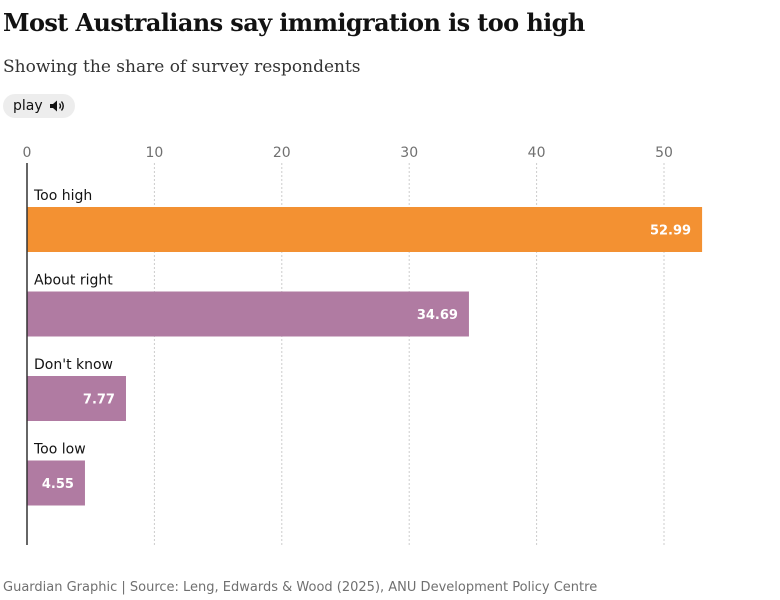 This screenshot has height=600, width=780. What do you see at coordinates (62, 196) in the screenshot?
I see `category-label: Too high` at bounding box center [62, 196].